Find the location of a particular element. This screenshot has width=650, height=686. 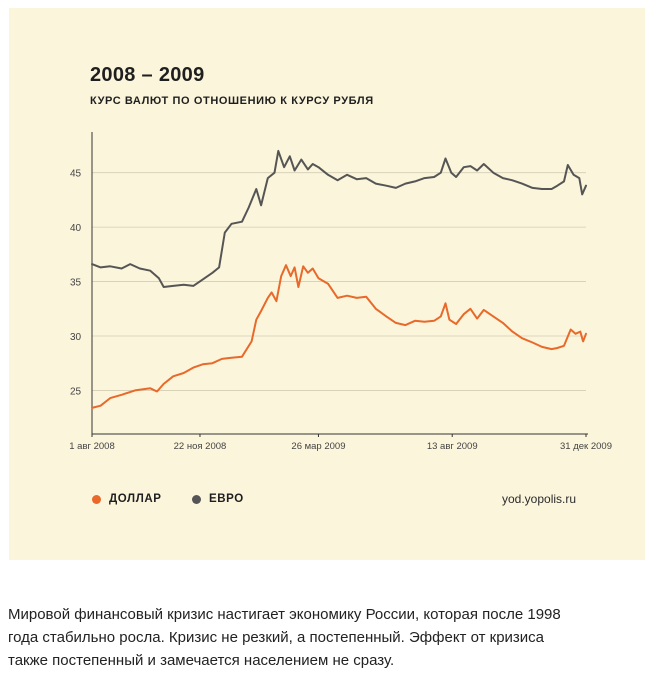

source-link: yod.yopolis.ru is located at coordinates (539, 499).